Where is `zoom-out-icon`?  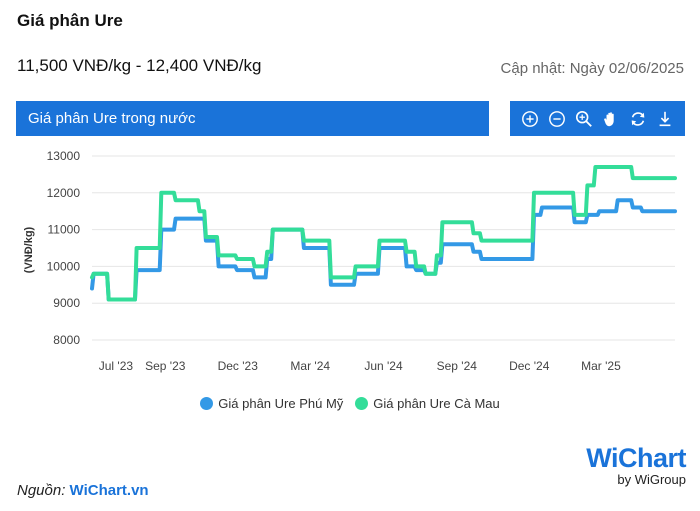 zoom-out-icon is located at coordinates (557, 119).